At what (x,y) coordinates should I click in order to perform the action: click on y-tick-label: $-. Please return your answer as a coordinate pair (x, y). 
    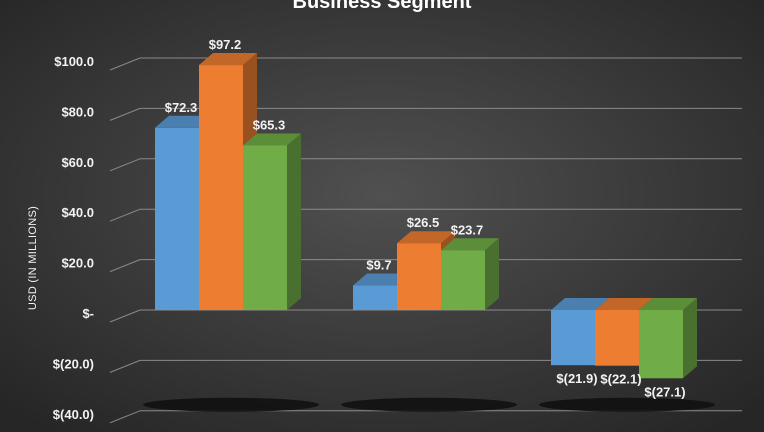
    Looking at the image, I should click on (88, 313).